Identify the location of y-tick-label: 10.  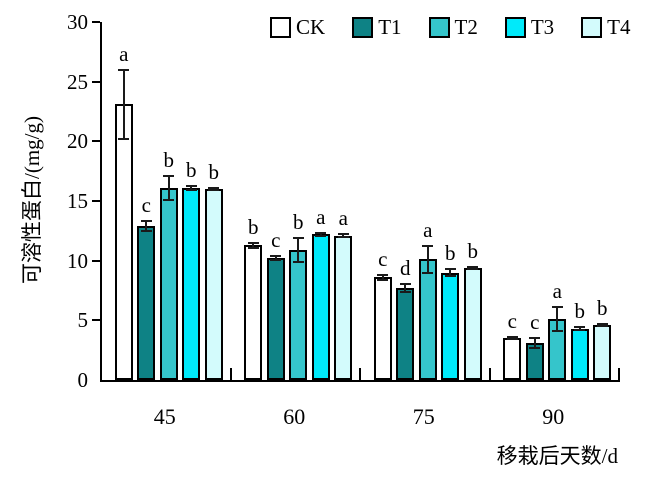
(77, 260).